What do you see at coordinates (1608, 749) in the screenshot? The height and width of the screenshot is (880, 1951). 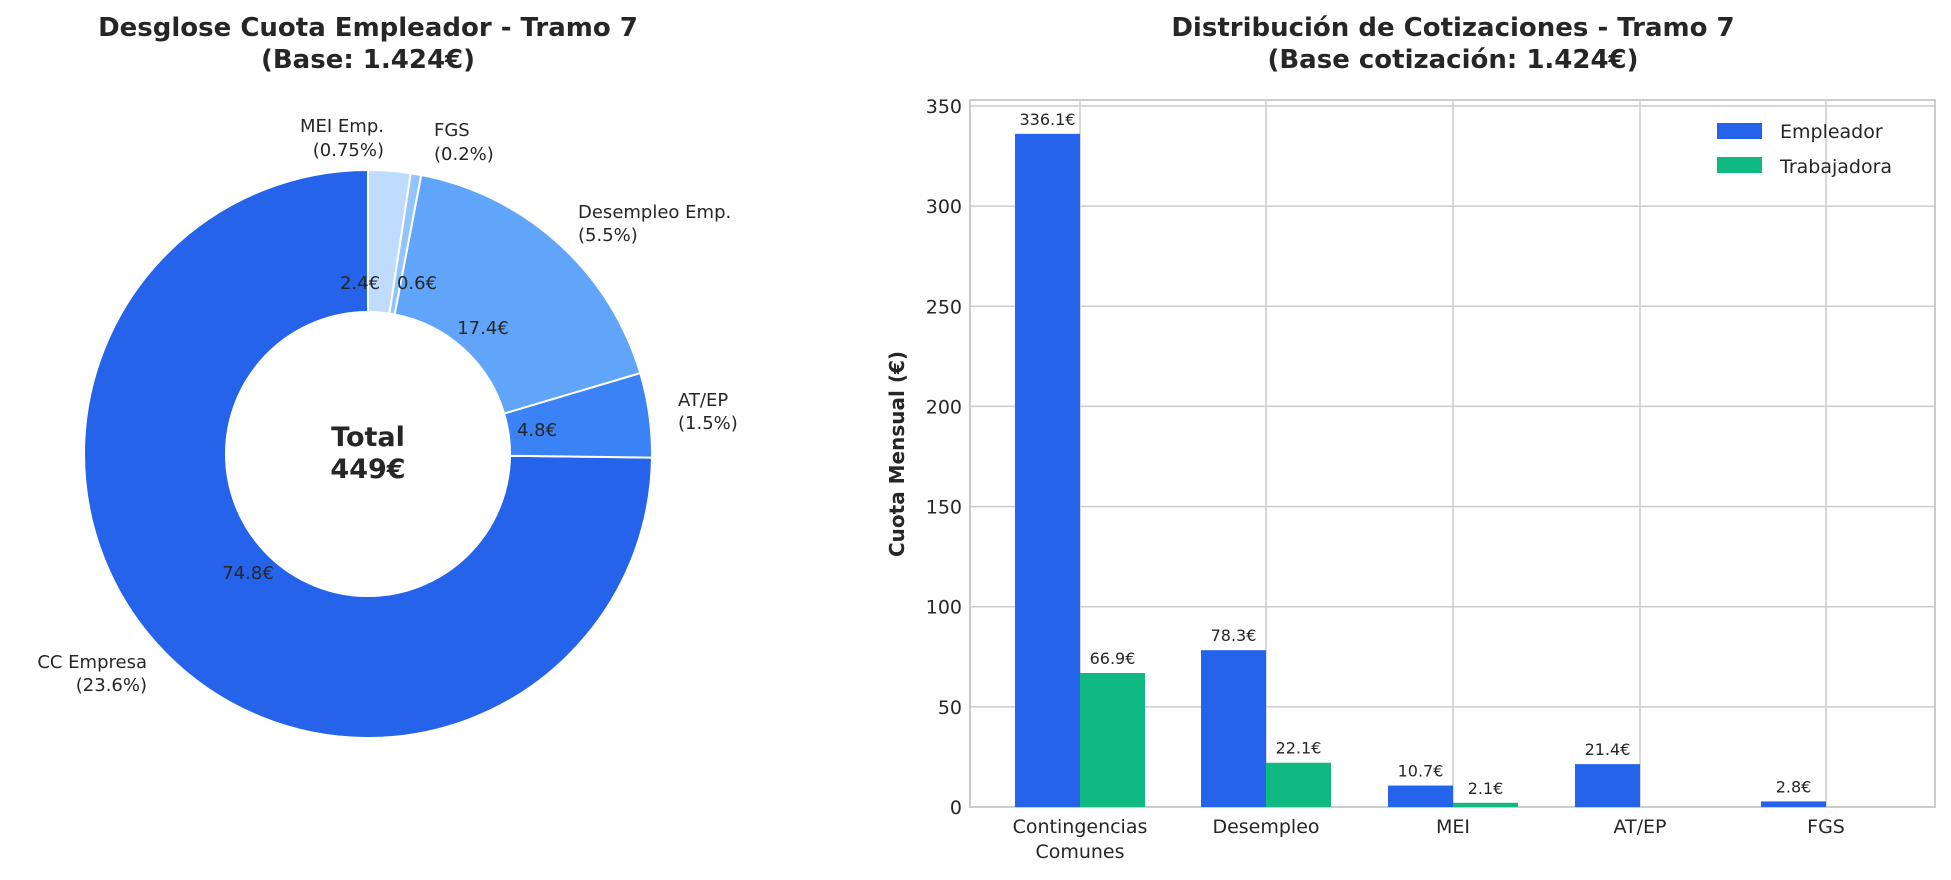 I see `bar-value-label: 21.4€` at bounding box center [1608, 749].